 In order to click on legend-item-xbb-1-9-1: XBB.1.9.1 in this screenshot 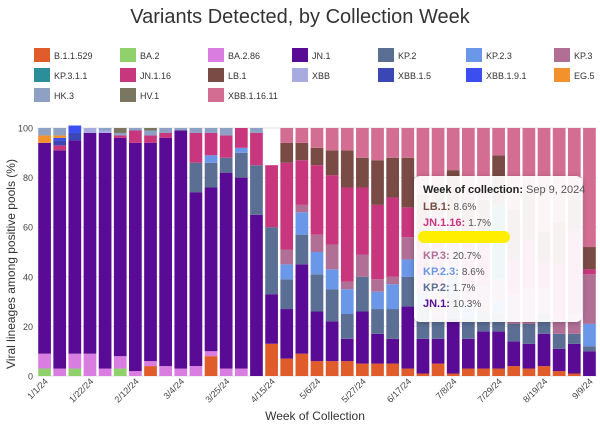, I will do `click(496, 75)`.